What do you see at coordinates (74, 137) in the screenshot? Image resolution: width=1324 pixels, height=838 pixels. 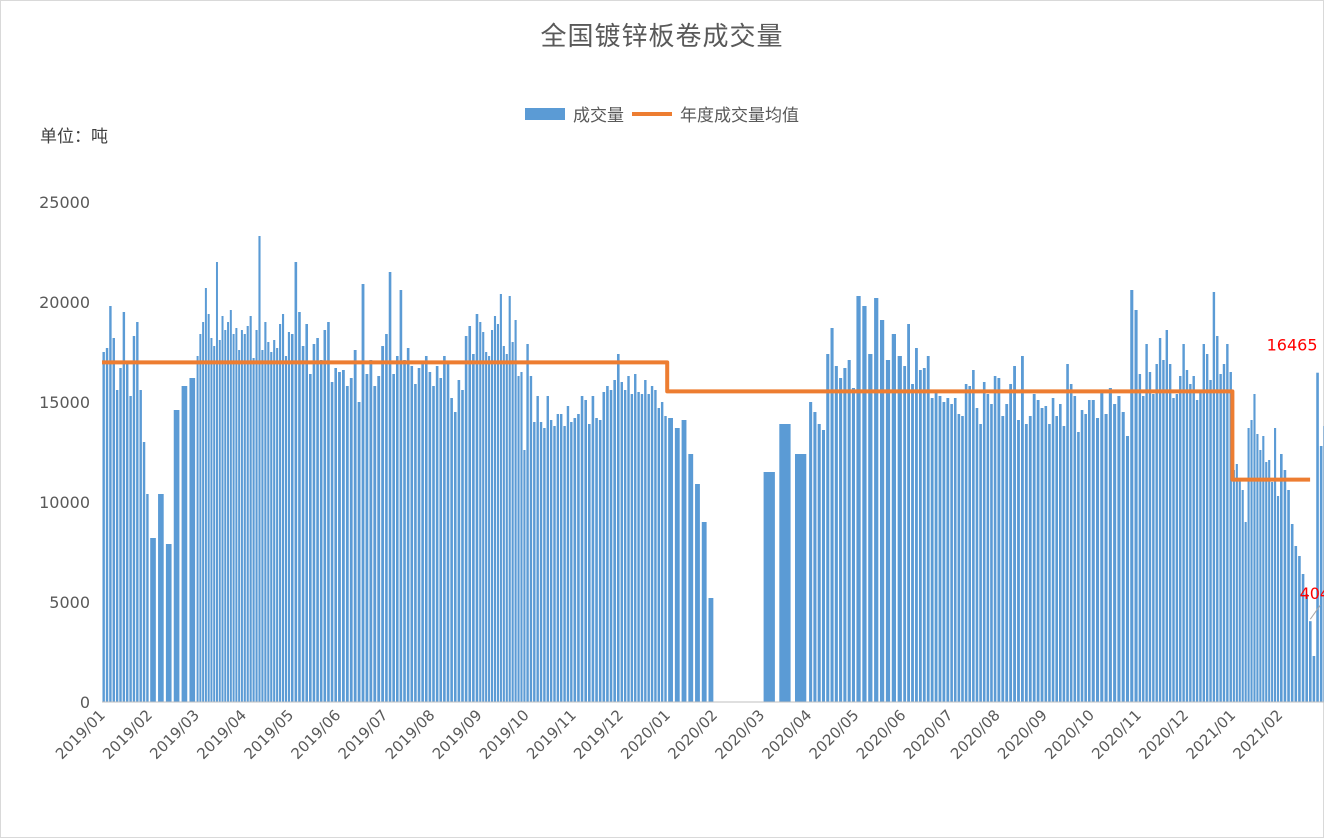 I see `unit-label: 单位：吨` at bounding box center [74, 137].